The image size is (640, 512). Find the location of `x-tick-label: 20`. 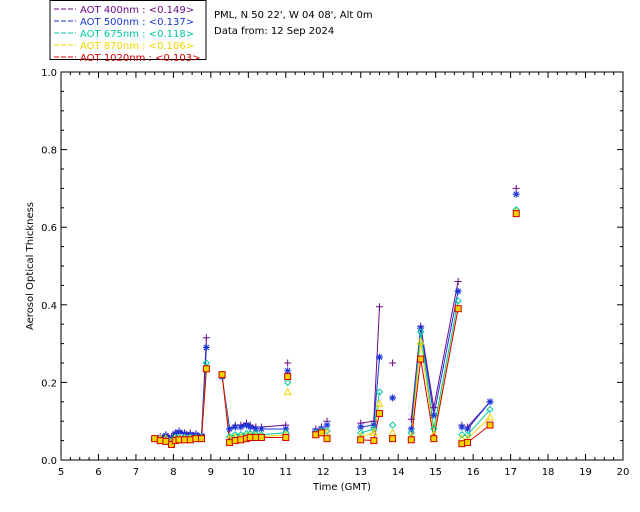

x-tick-label: 20 is located at coordinates (623, 472).